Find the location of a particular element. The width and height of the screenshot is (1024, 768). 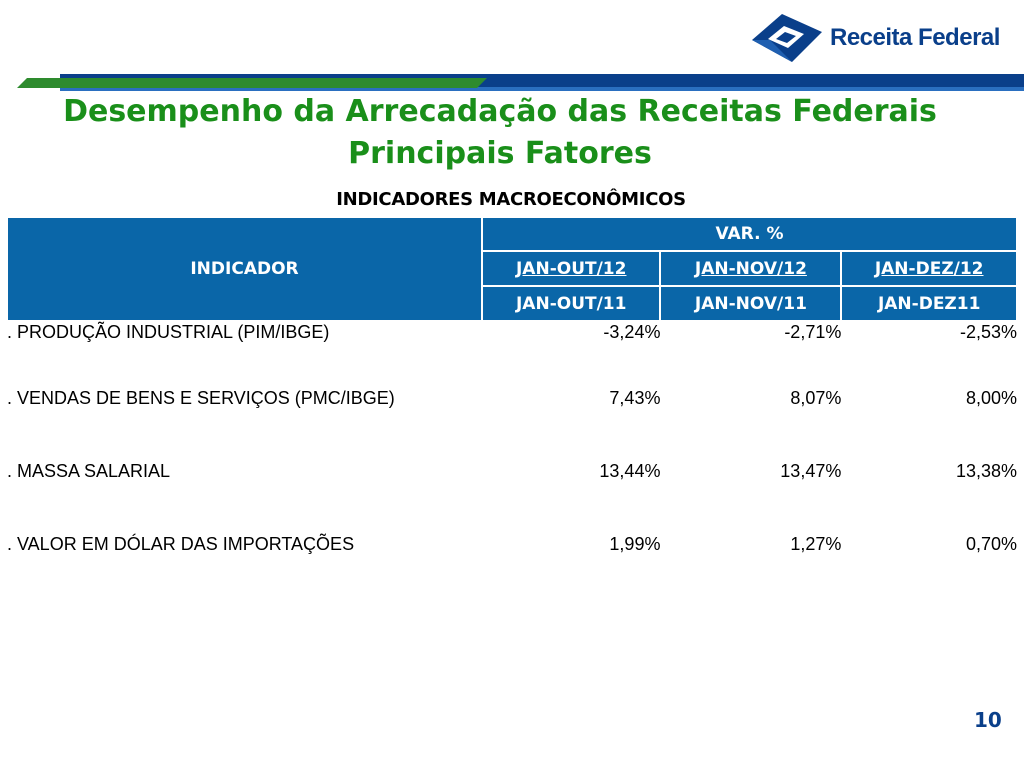

indicator-name: . MASSA SALARIAL is located at coordinates (89, 471).